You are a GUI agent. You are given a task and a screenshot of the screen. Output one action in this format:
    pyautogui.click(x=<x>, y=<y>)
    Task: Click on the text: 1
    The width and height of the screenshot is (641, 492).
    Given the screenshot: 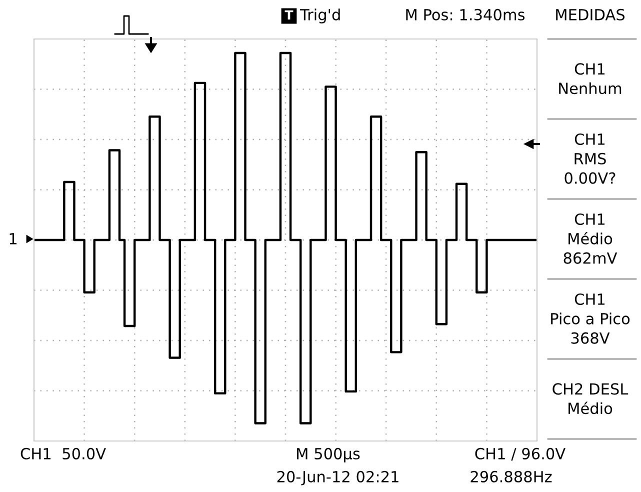 What is the action you would take?
    pyautogui.click(x=13, y=238)
    